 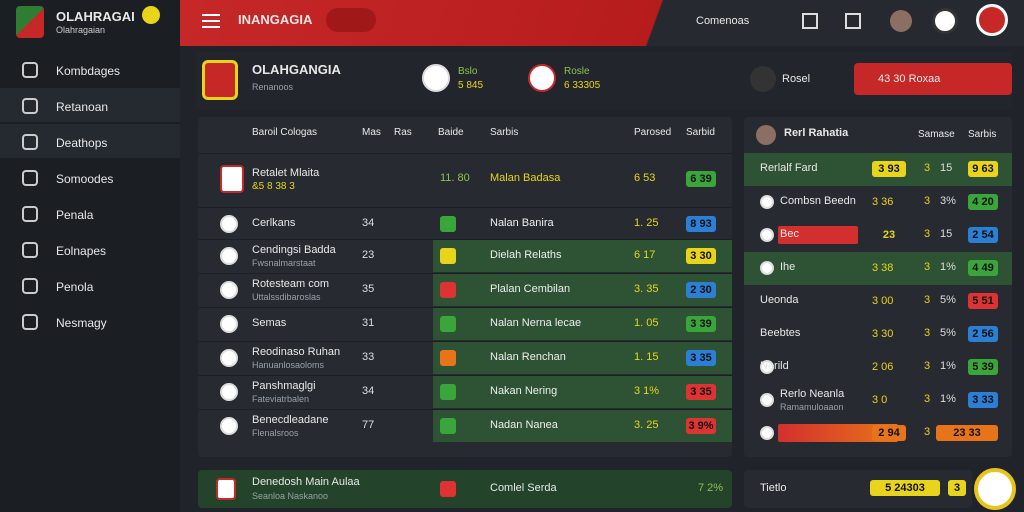 What do you see at coordinates (646, 322) in the screenshot?
I see `odds: 1. 05` at bounding box center [646, 322].